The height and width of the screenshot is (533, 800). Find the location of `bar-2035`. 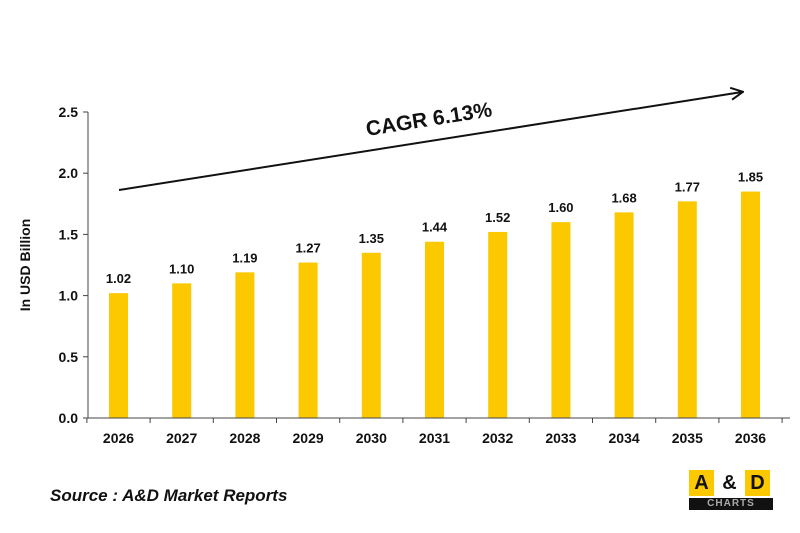

bar-2035 is located at coordinates (687, 309).